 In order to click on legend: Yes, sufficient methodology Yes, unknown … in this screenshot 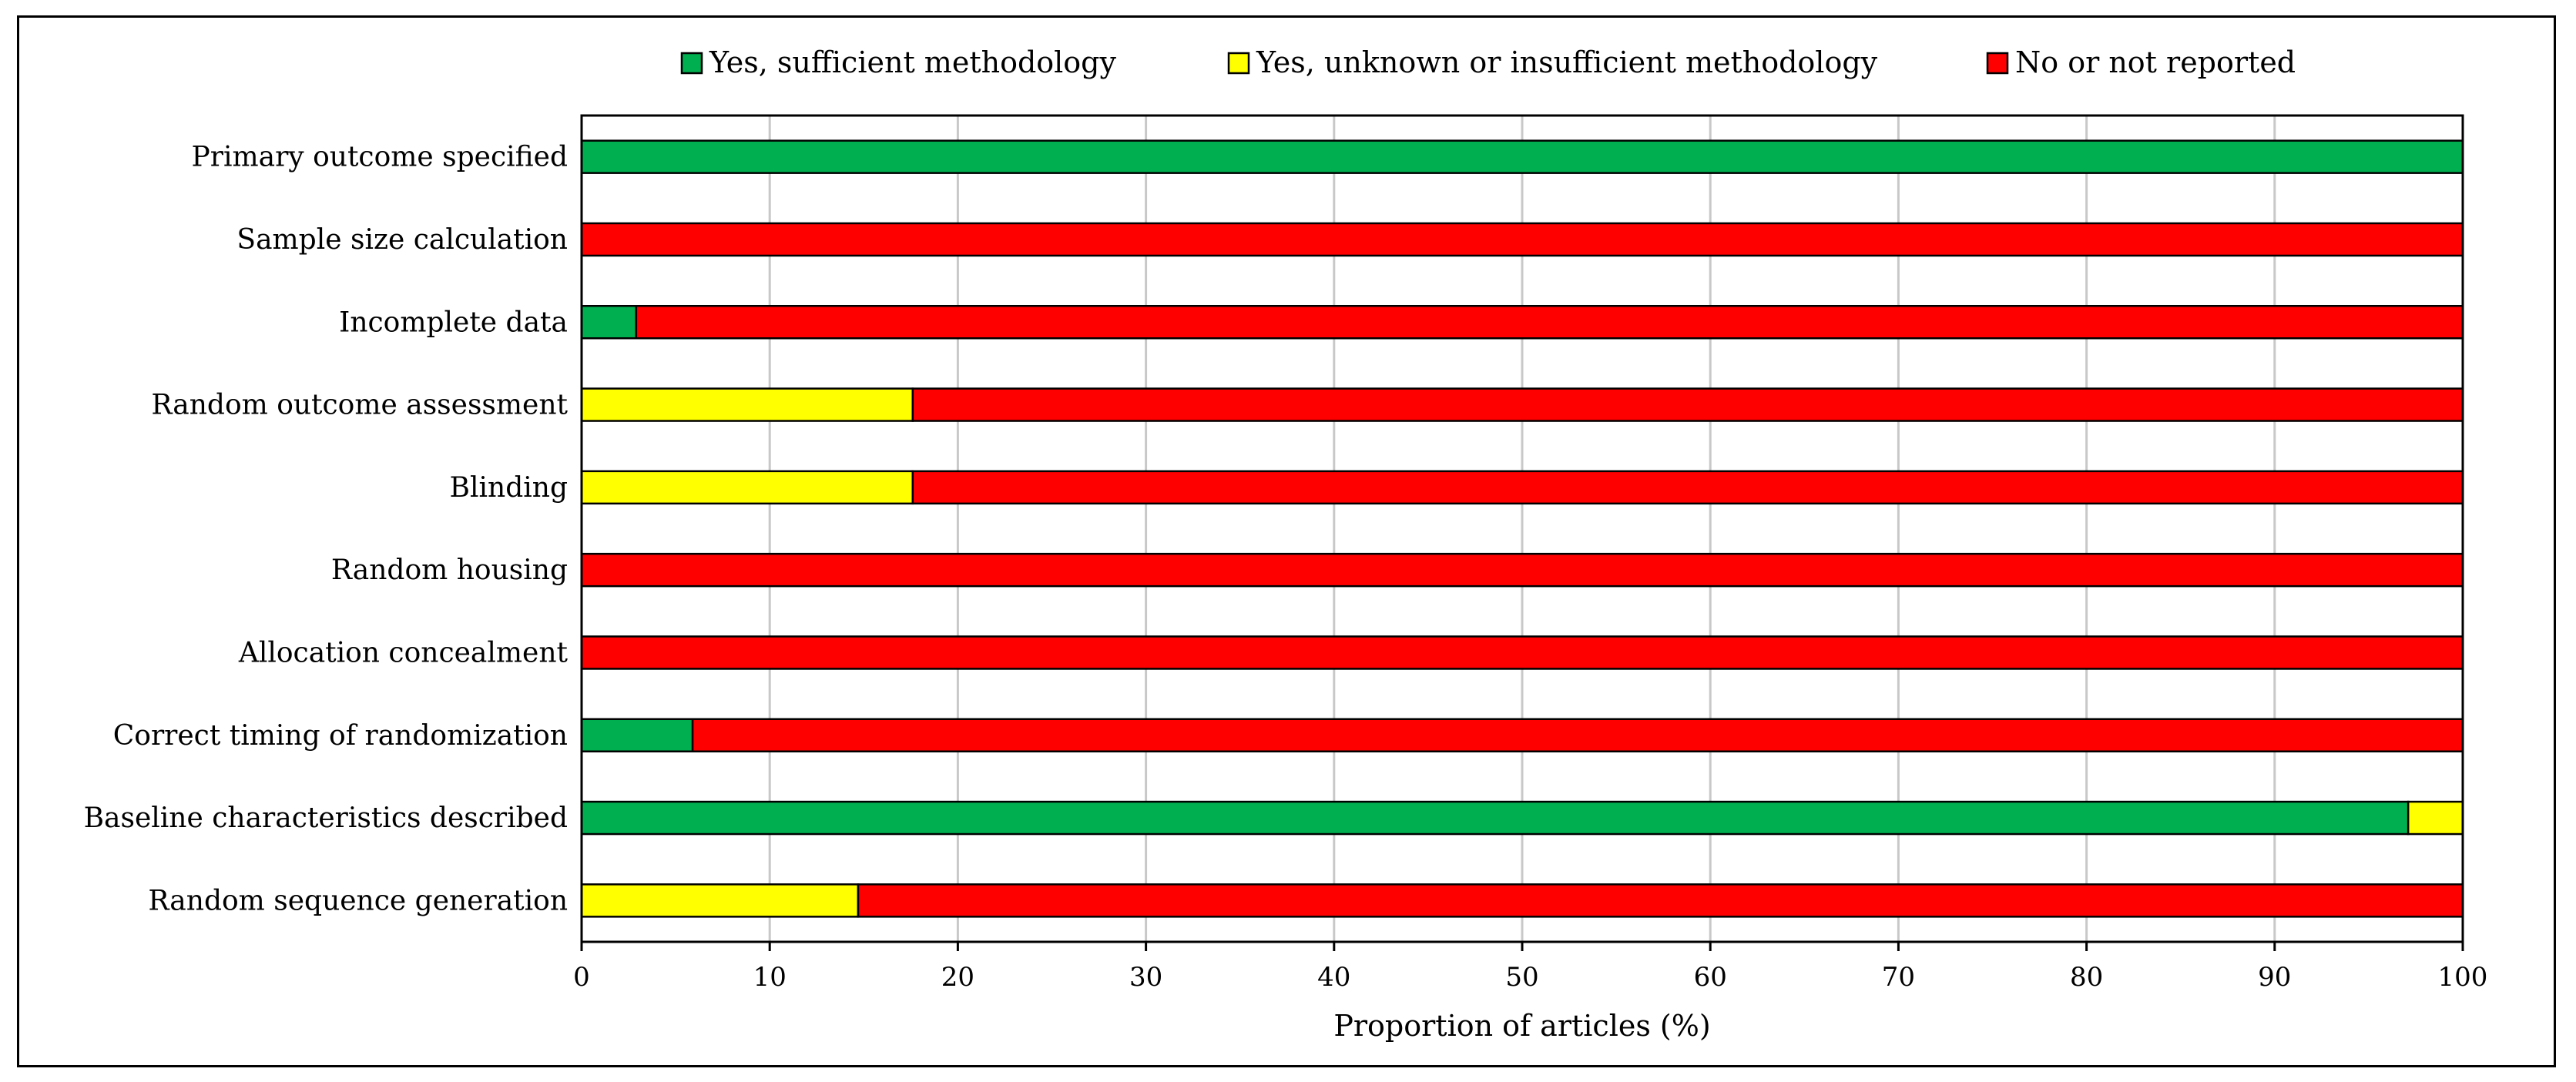, I will do `click(1488, 62)`.